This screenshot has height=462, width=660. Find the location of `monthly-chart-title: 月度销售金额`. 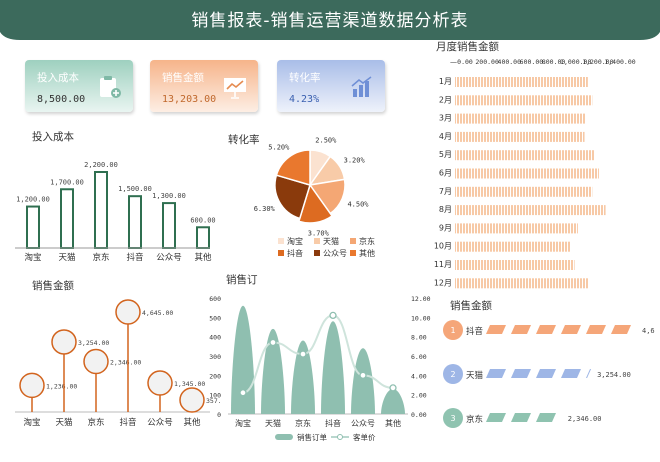

monthly-chart-title: 月度销售金额 is located at coordinates (467, 47).